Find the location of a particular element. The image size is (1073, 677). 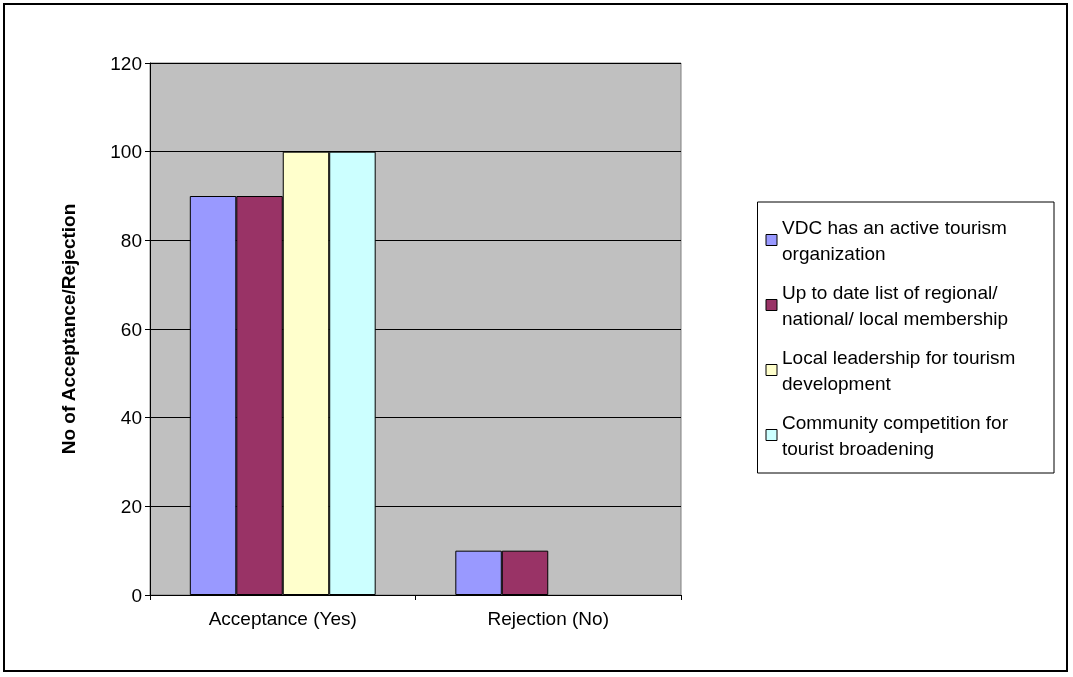

legend-label: Local leadership for tourism development is located at coordinates (901, 370).